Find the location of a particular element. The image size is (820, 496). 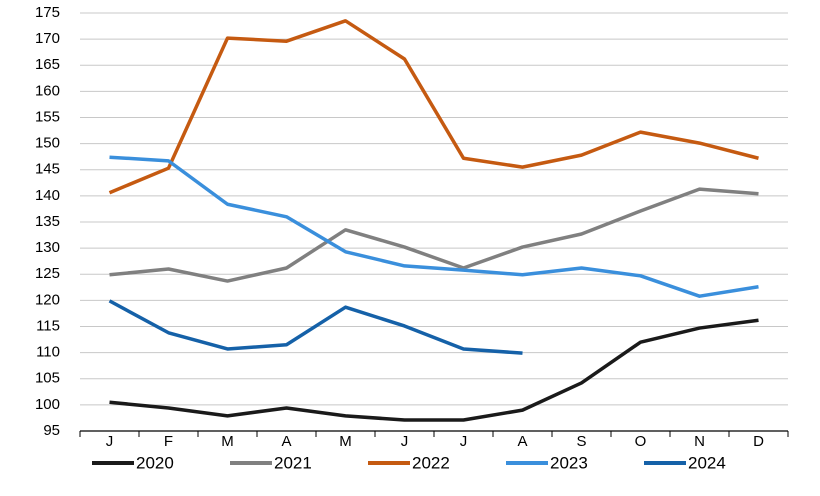

y-tick-label: 105 is located at coordinates (47, 378).